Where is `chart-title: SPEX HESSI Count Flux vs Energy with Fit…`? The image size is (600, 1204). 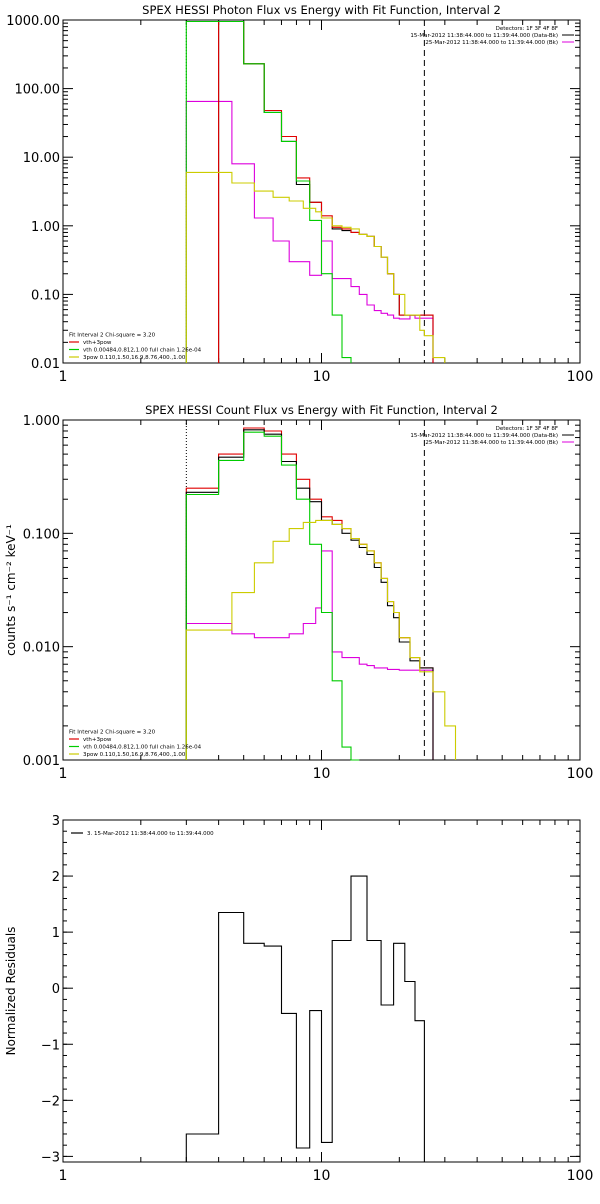 chart-title: SPEX HESSI Count Flux vs Energy with Fit… is located at coordinates (321, 410).